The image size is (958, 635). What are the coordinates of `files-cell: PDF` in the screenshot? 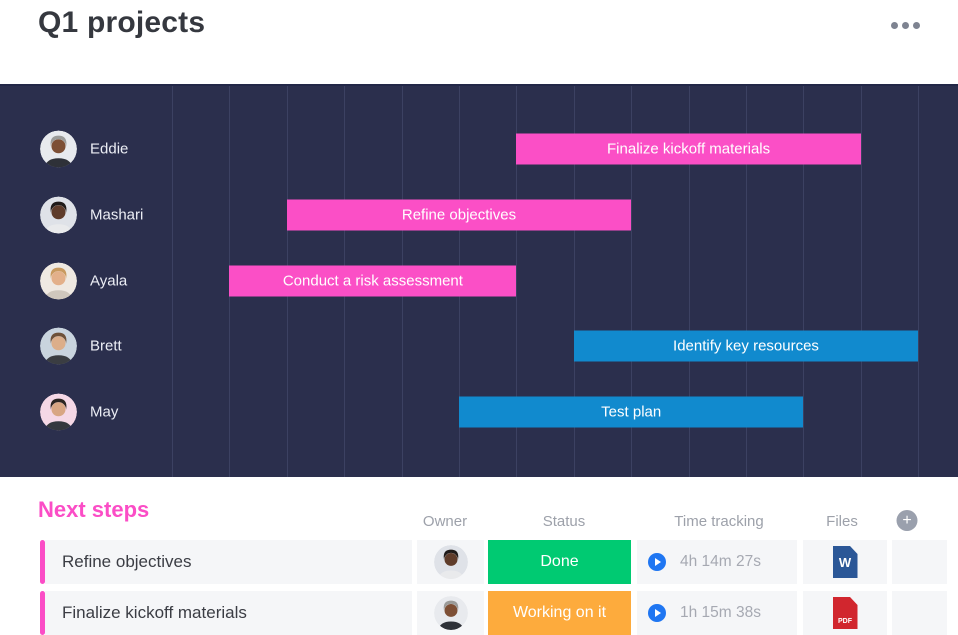 It's located at (845, 613).